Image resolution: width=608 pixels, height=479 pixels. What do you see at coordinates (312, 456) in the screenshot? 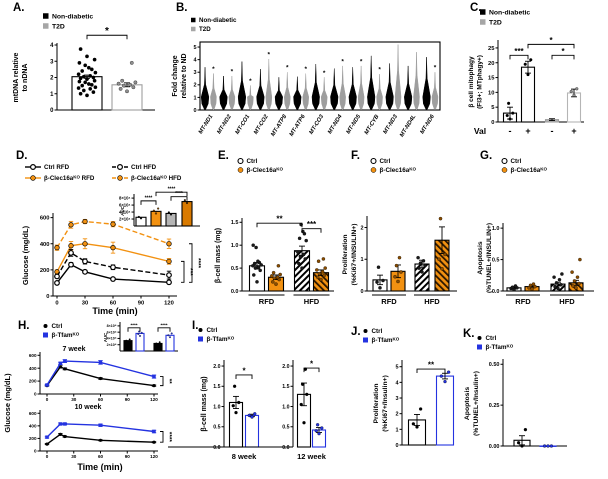
I see `svg-text: 12 week` at bounding box center [312, 456].